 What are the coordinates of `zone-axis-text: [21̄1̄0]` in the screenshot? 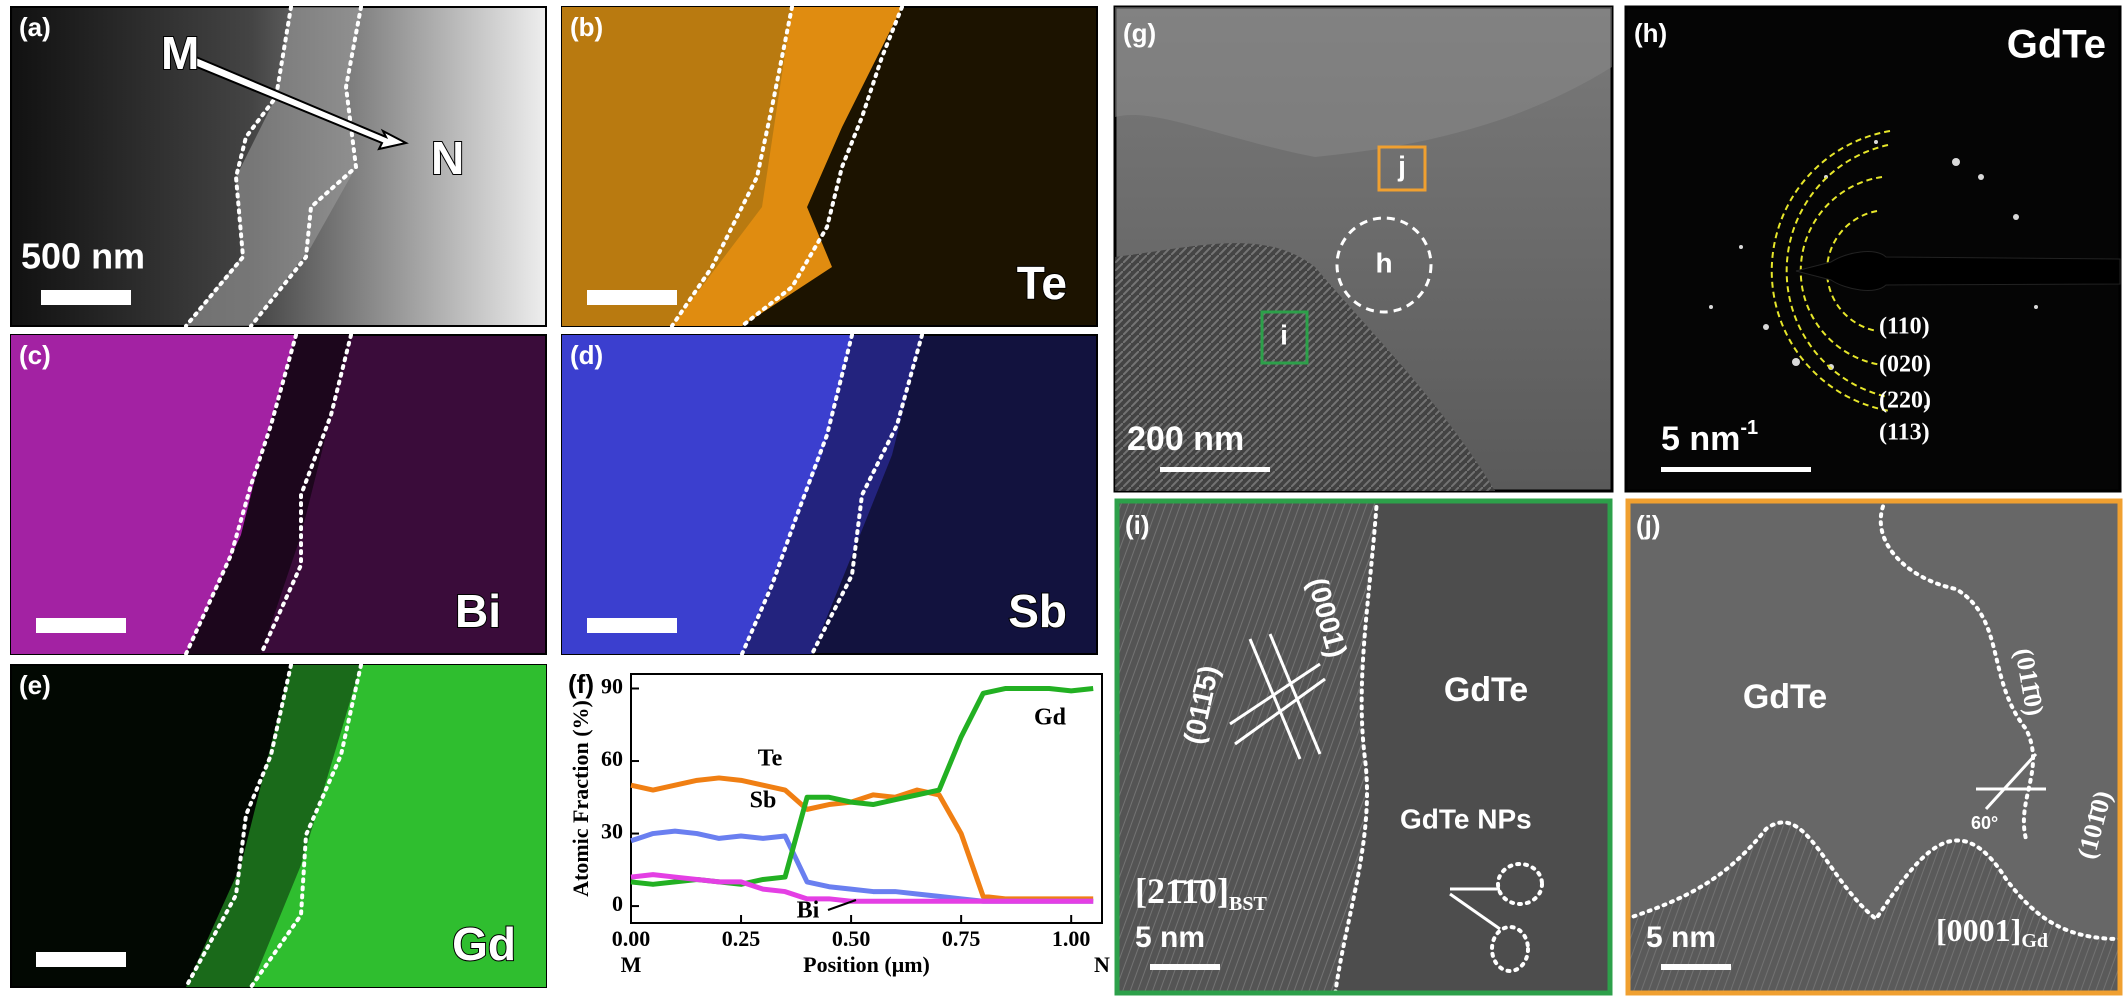 It's located at (1182, 891).